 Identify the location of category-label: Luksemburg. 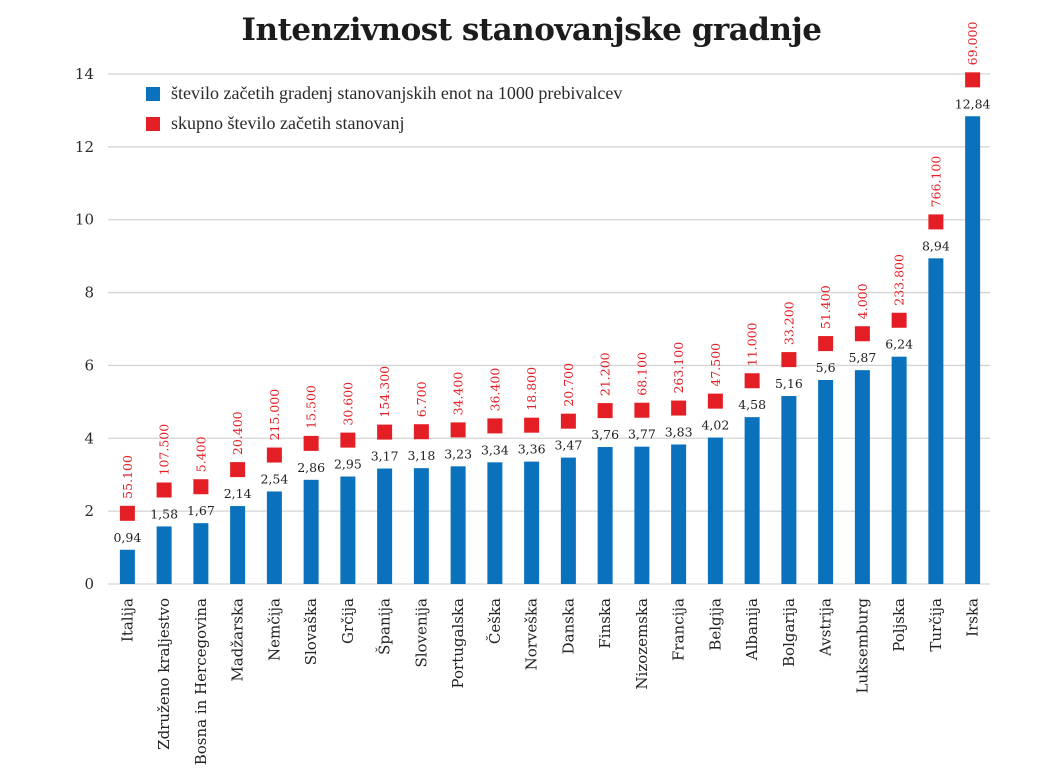
(862, 646).